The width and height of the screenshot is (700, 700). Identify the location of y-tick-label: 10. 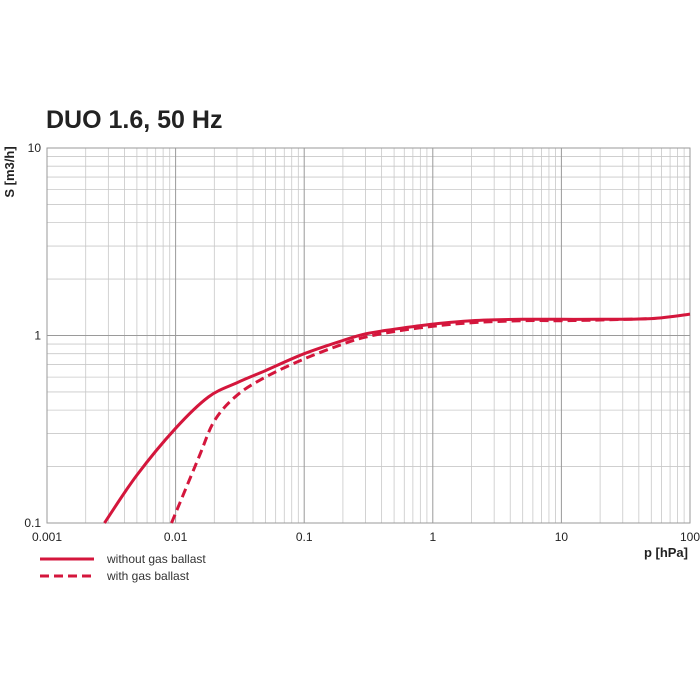
(35, 148).